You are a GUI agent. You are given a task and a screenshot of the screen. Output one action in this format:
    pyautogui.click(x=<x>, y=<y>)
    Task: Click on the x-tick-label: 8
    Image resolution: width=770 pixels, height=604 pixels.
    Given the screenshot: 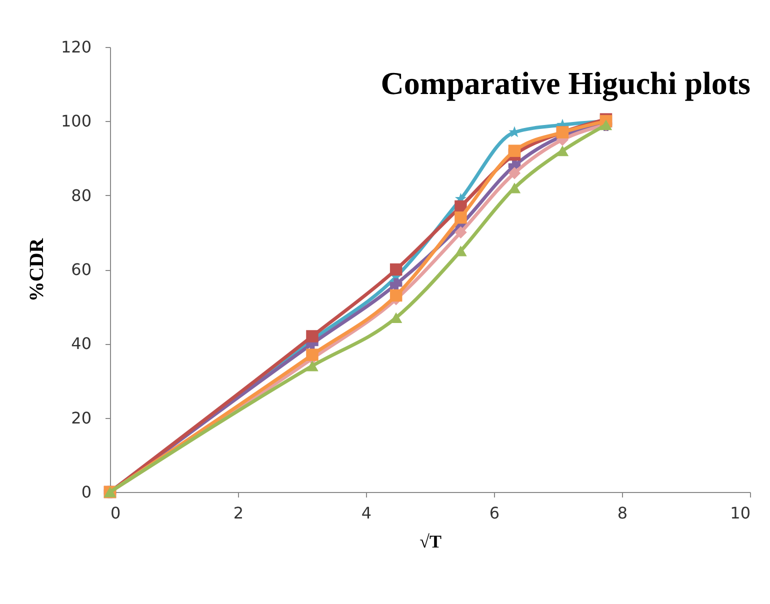 What is the action you would take?
    pyautogui.click(x=622, y=513)
    